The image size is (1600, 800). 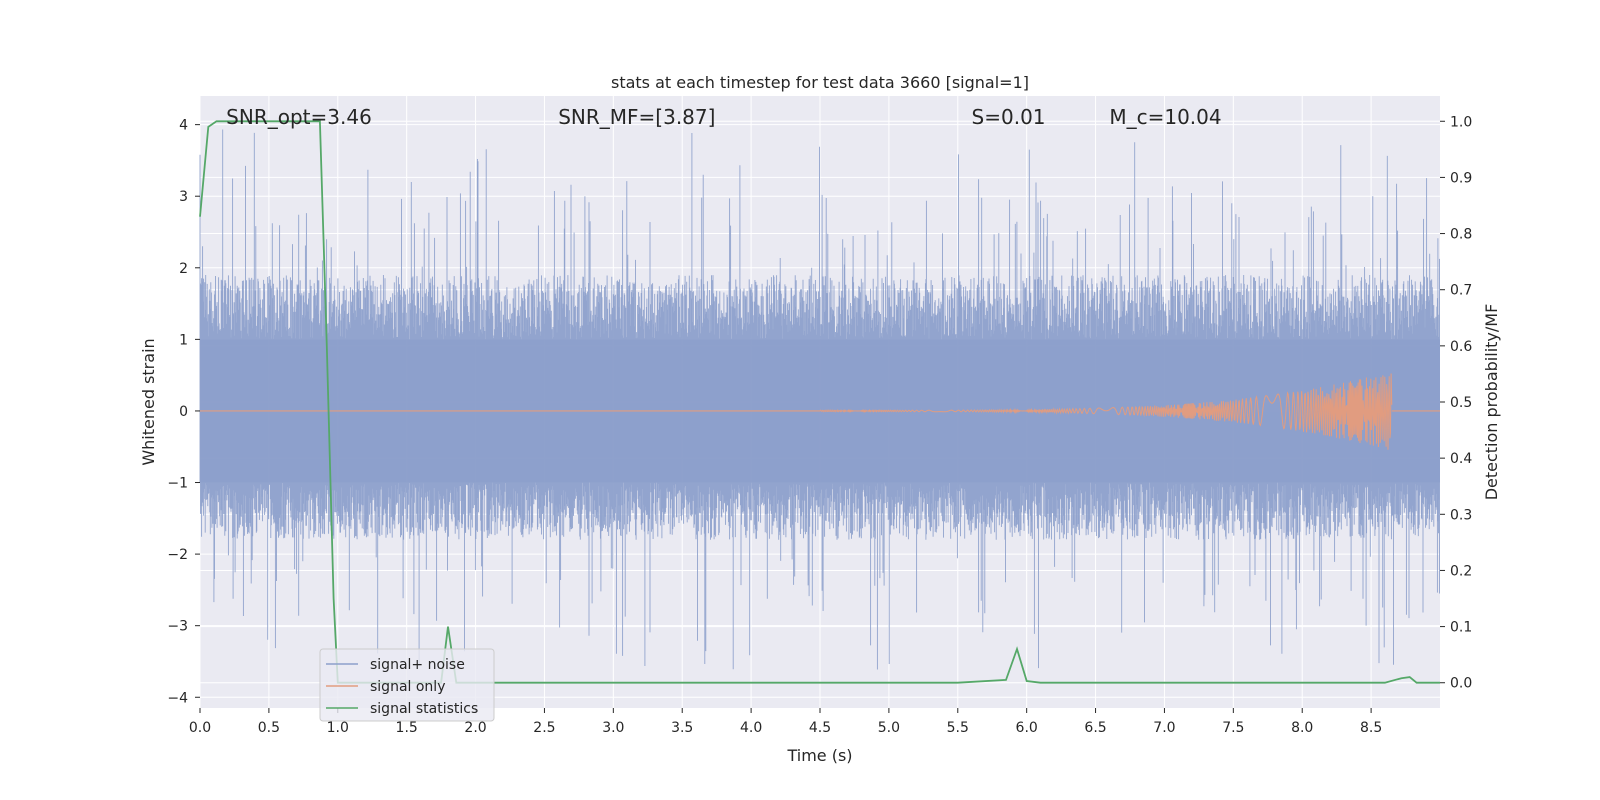 I want to click on y2-tick-label: 0.5, so click(x=1461, y=403).